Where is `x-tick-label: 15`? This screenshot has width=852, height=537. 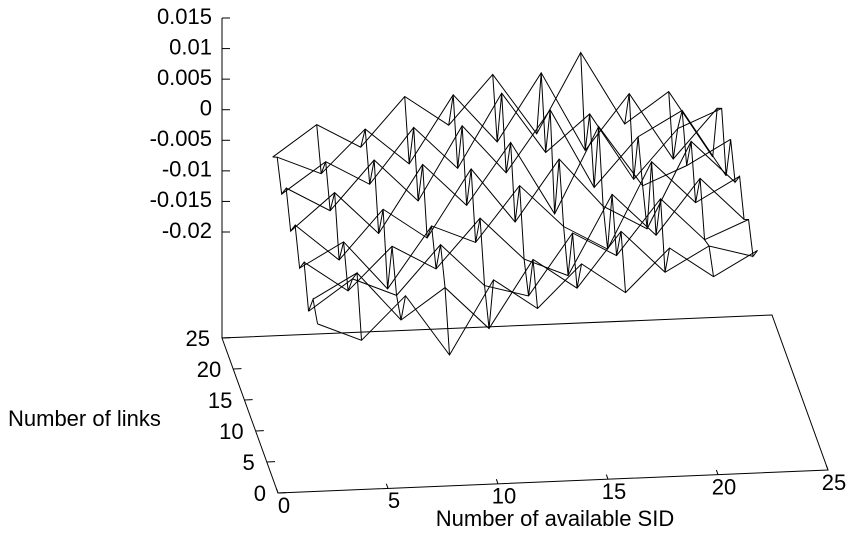
x-tick-label: 15 is located at coordinates (614, 491).